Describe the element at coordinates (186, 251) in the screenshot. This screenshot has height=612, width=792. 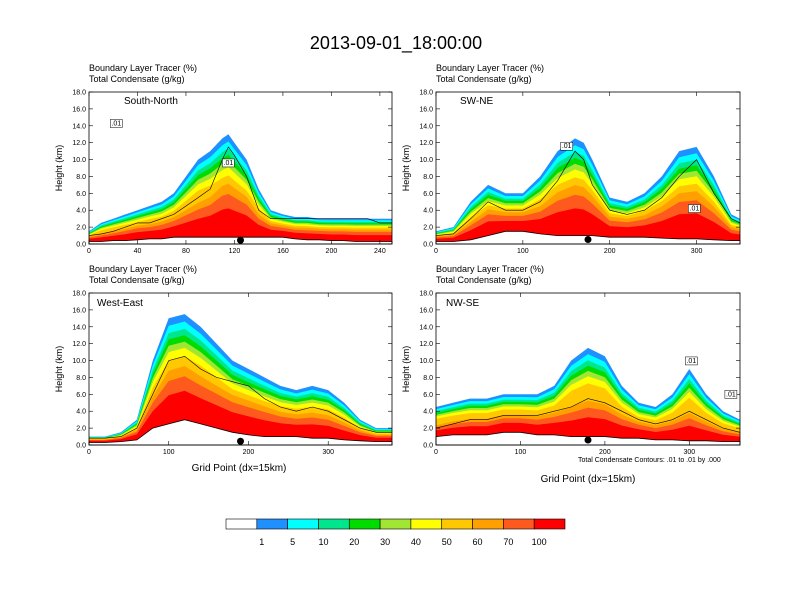
I see `x-tick-label: 80` at that location.